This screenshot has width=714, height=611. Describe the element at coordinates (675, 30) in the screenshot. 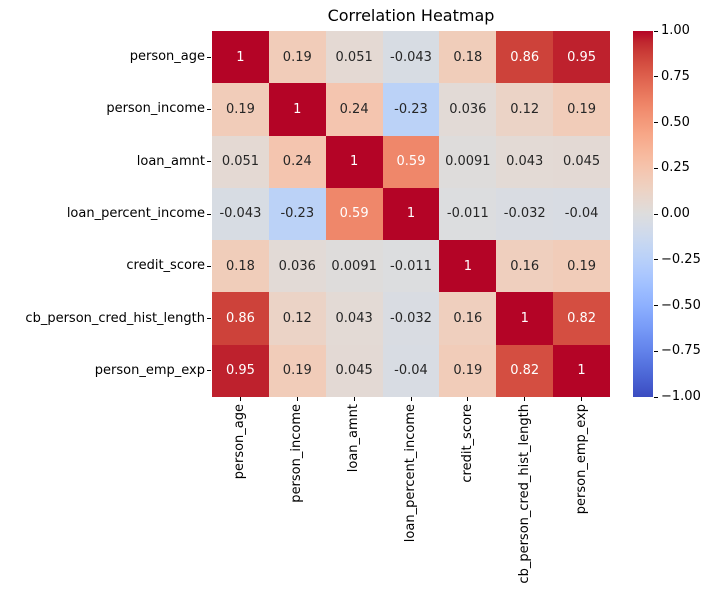

I see `colorbar-tick-label: 1.00` at that location.